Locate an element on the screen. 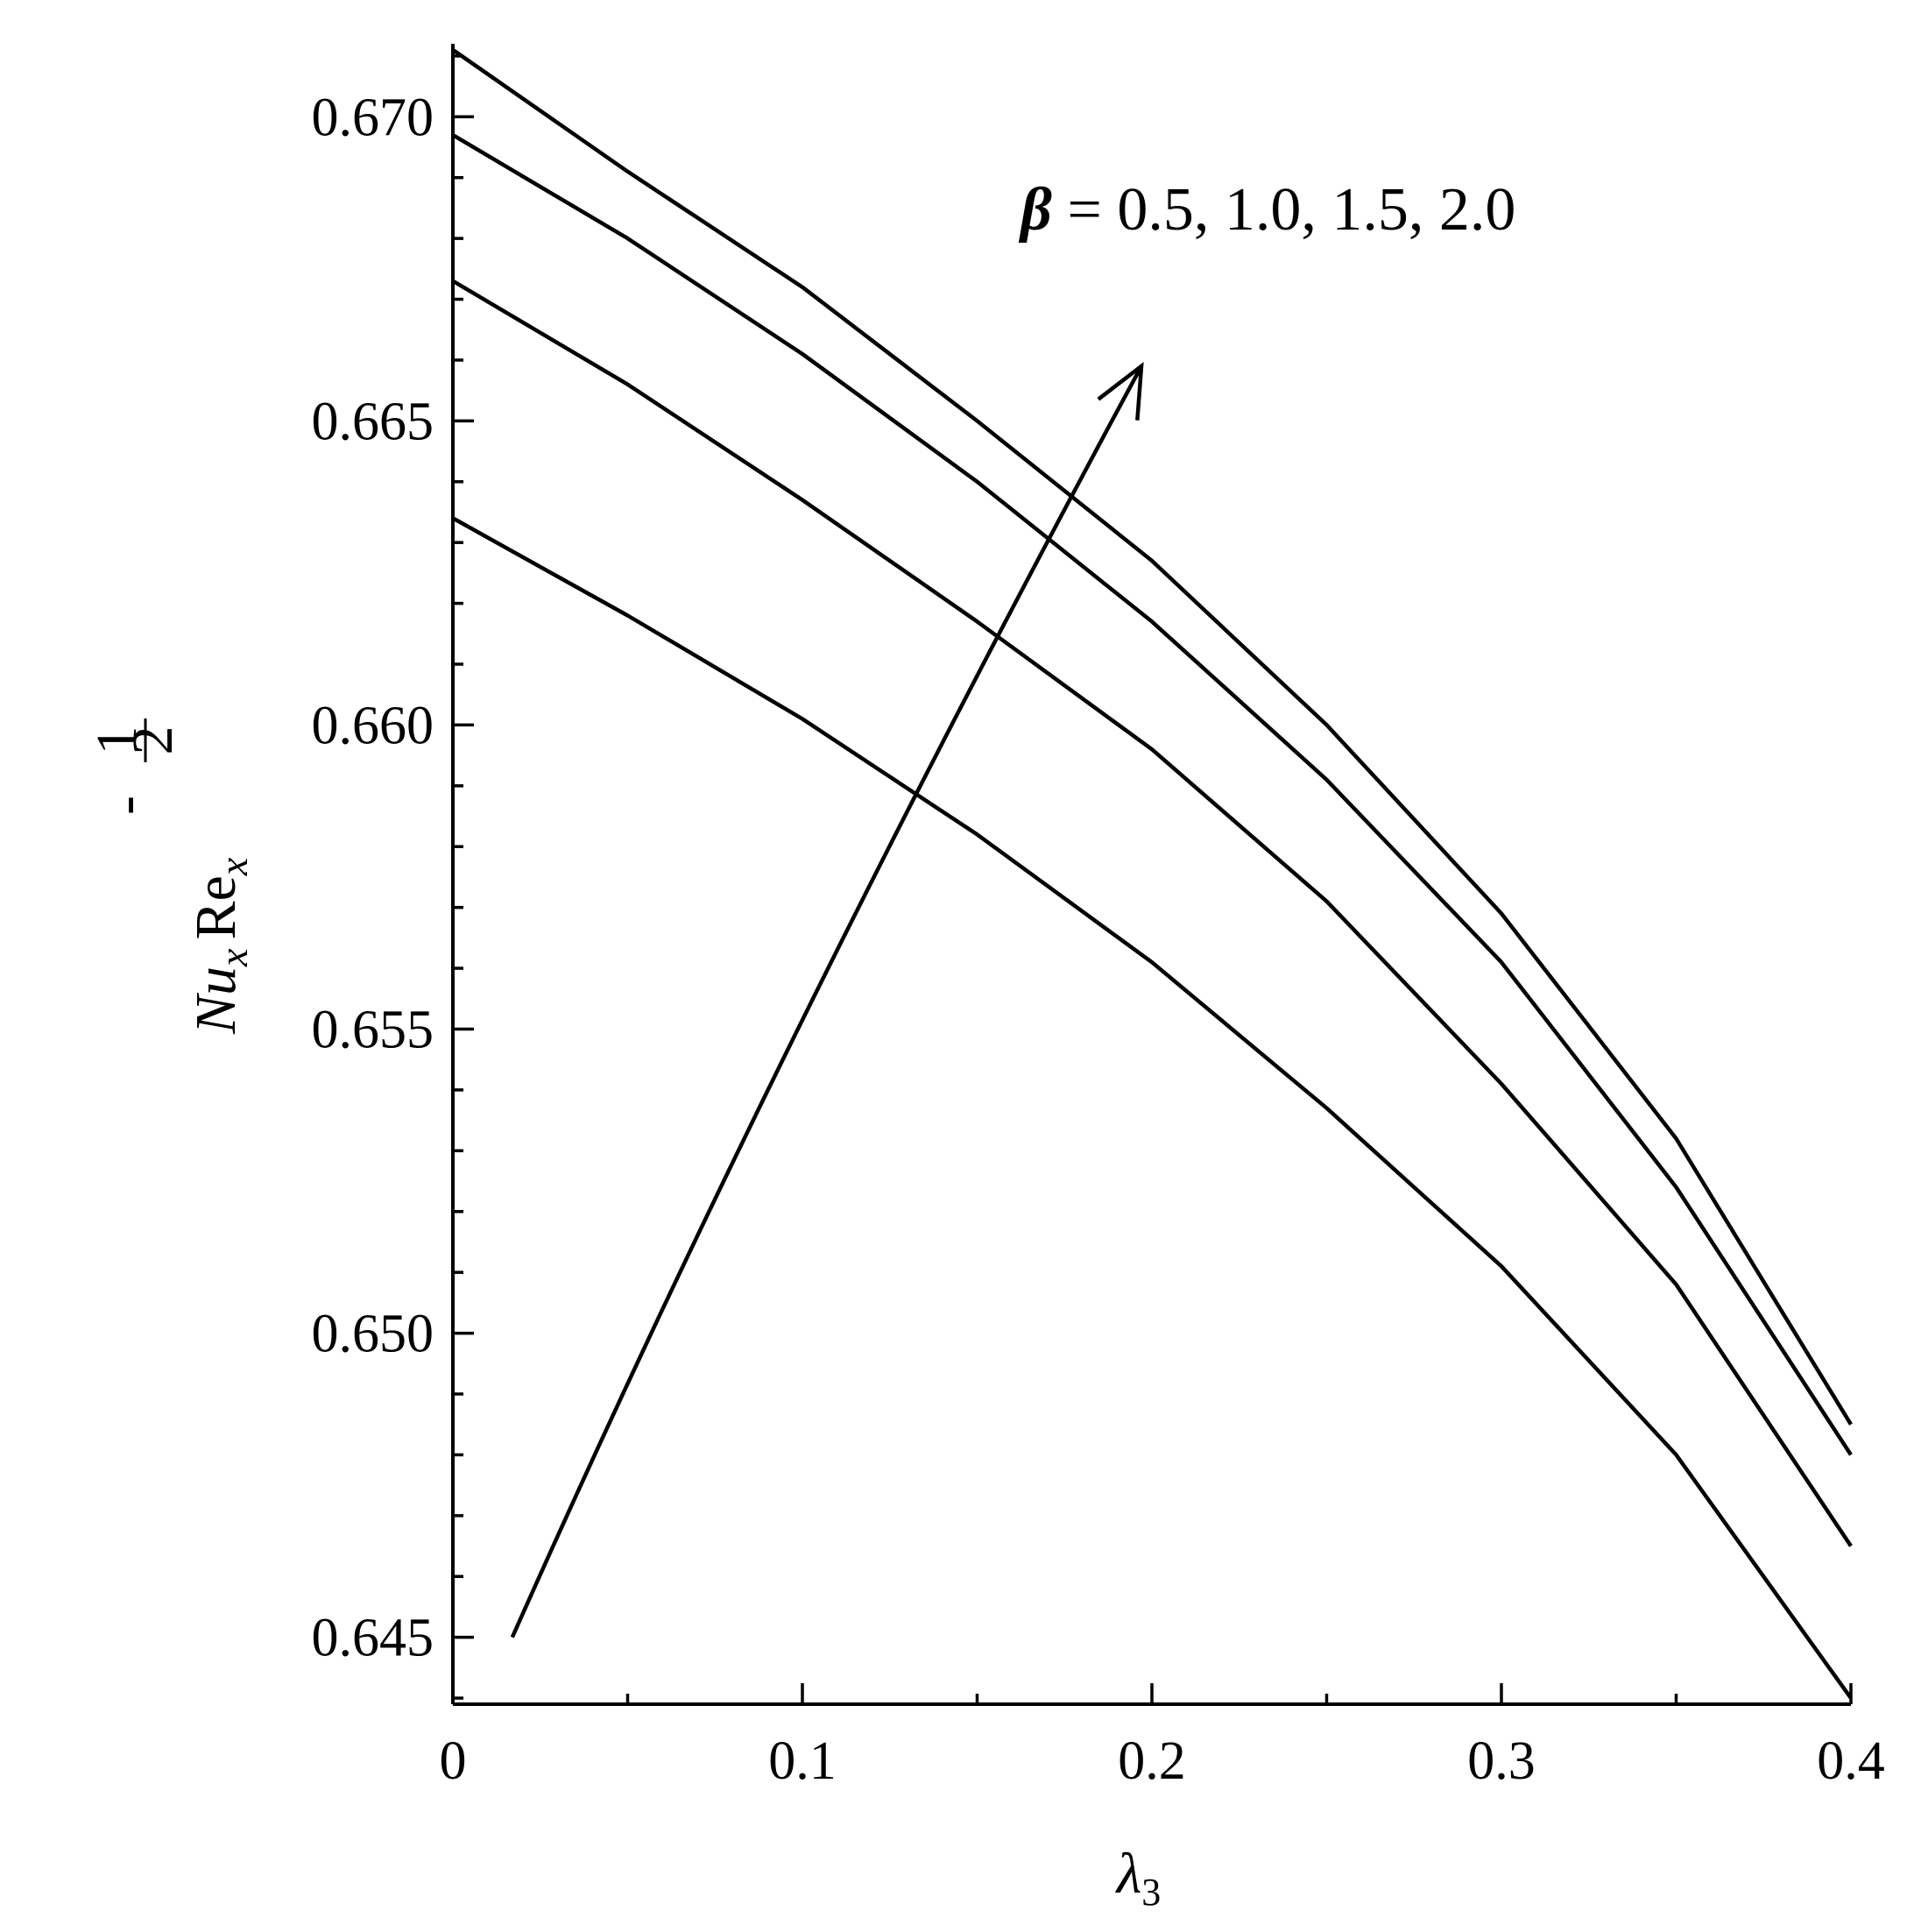 The height and width of the screenshot is (1932, 1914). annotation-label: β = 0.5, 1.0, 1.5, 2.0 is located at coordinates (1266, 210).